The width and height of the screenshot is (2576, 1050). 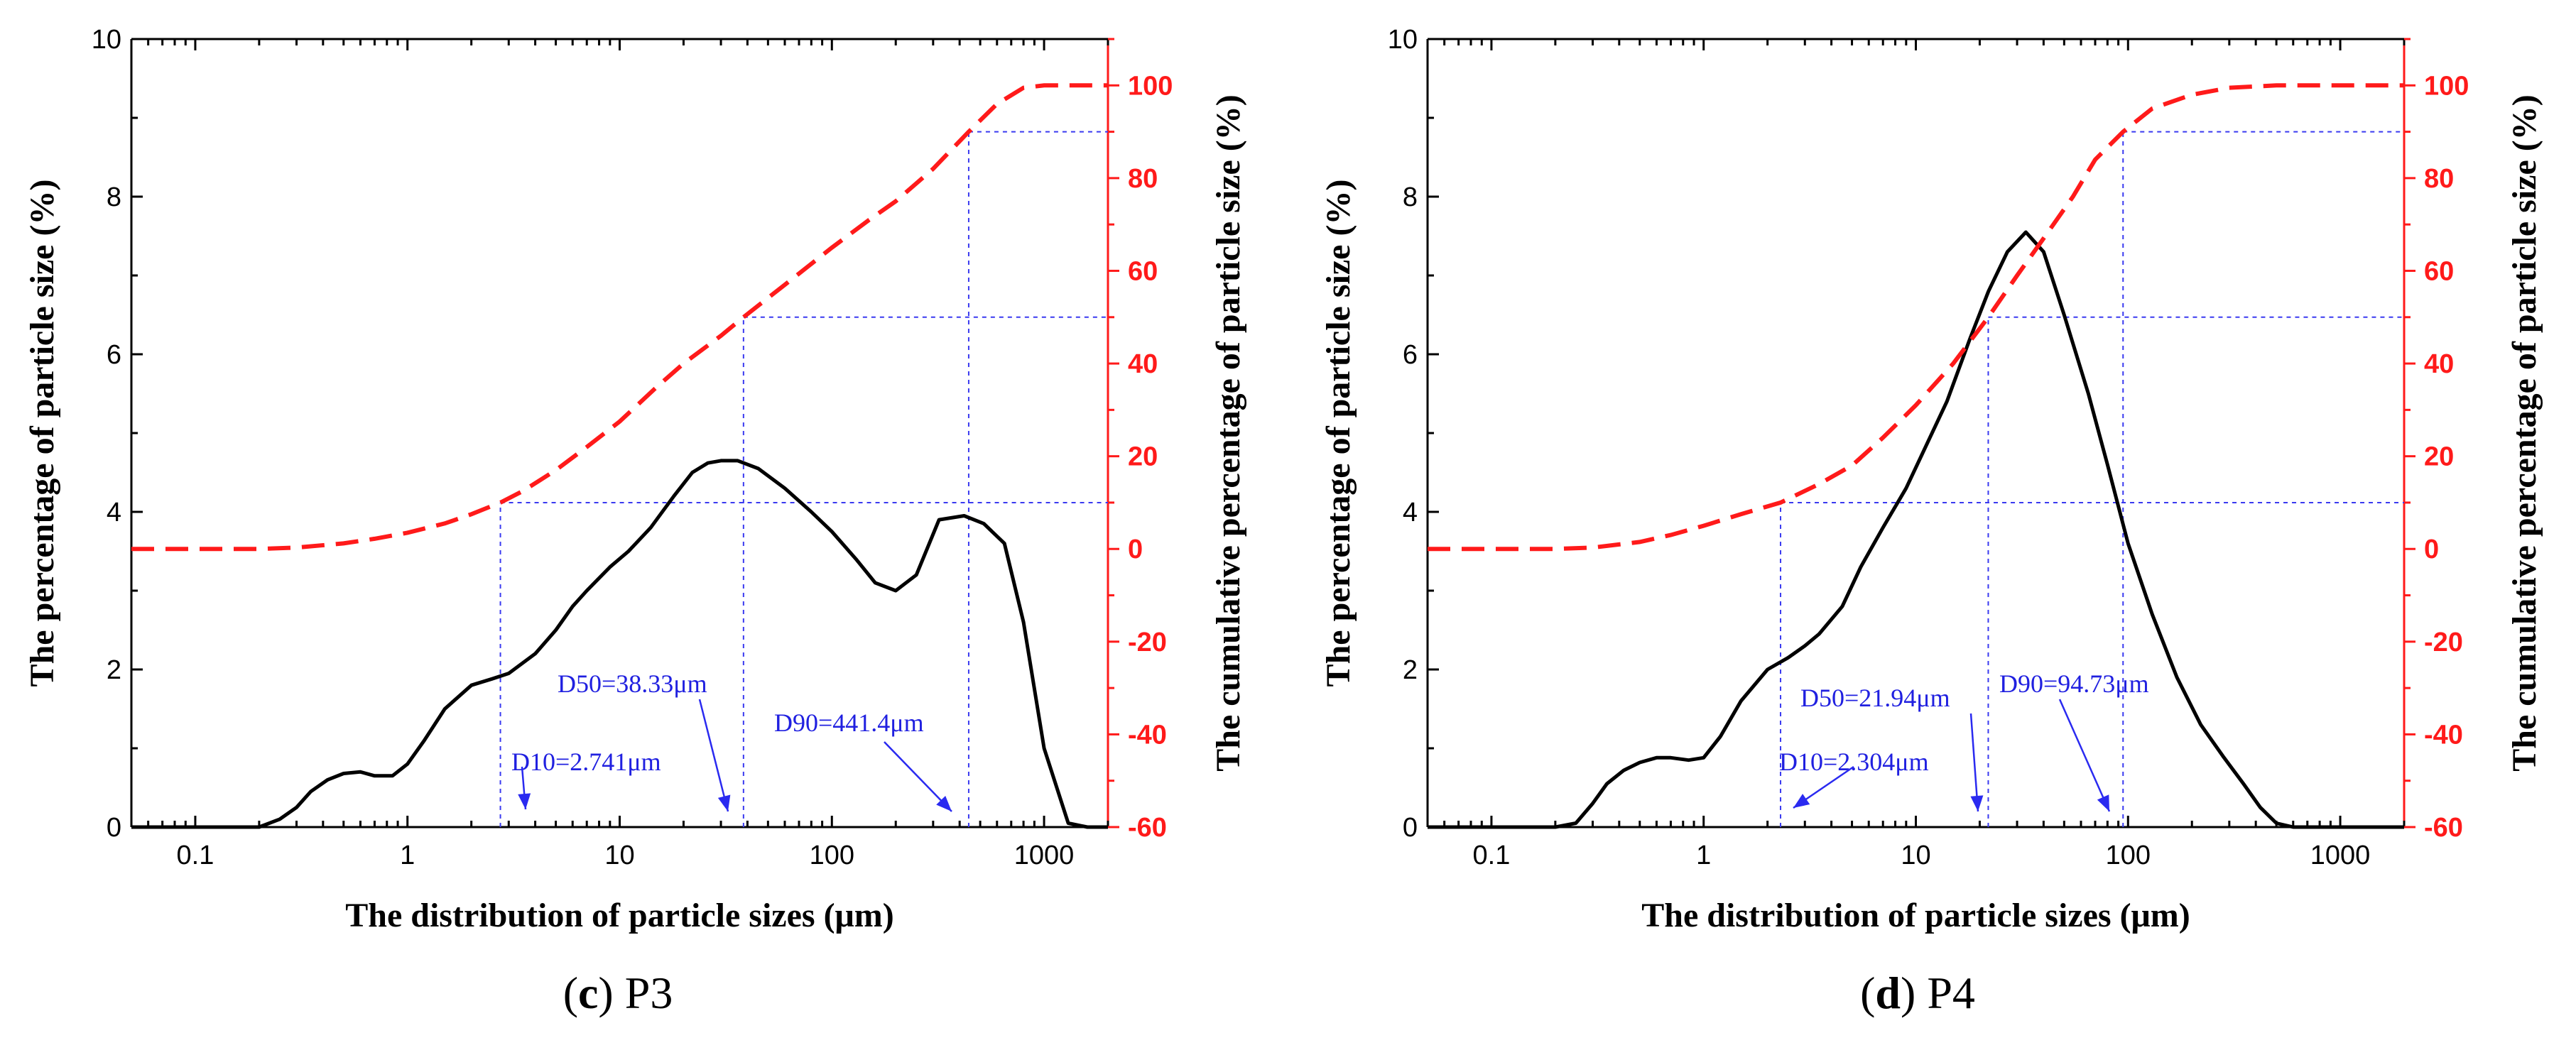 I want to click on annotation-label: D50=38.33μm, so click(x=633, y=683).